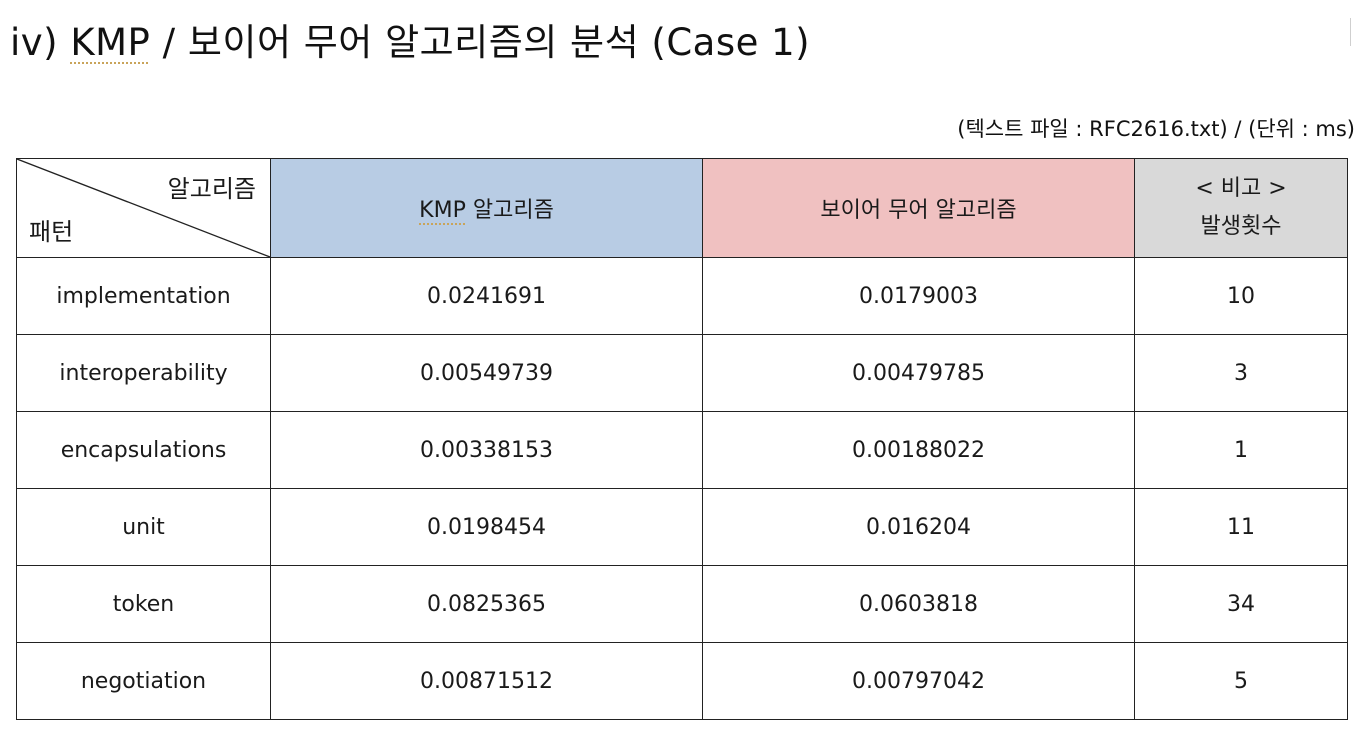 The image size is (1359, 730). I want to click on header-kmp: KMP 알고리즘, so click(486, 208).